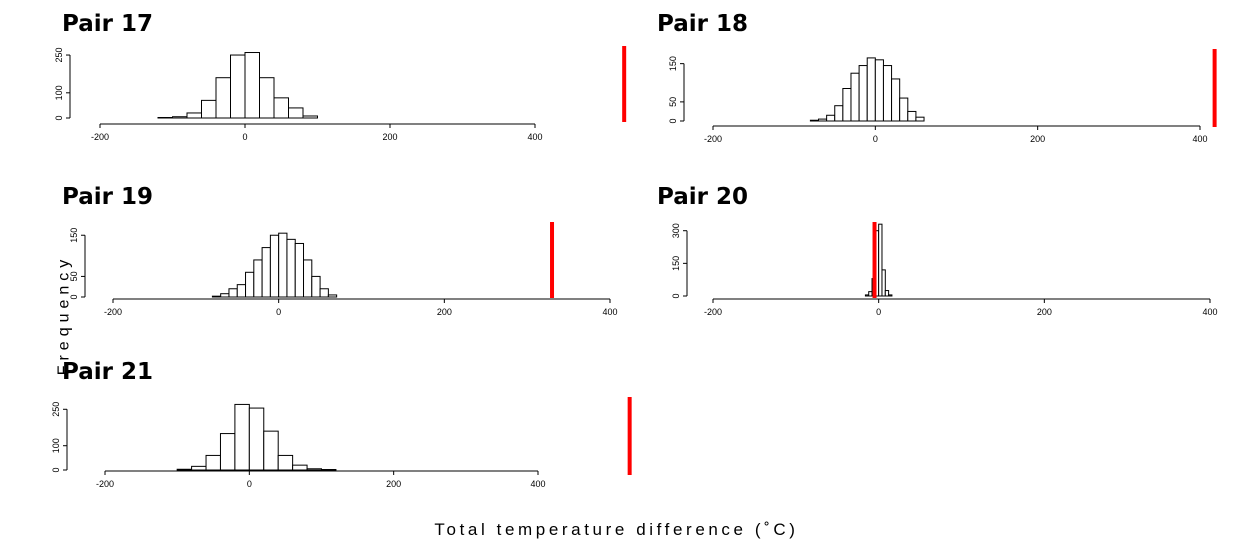 The width and height of the screenshot is (1233, 548). Describe the element at coordinates (108, 197) in the screenshot. I see `panel-title: Pair 19` at that location.